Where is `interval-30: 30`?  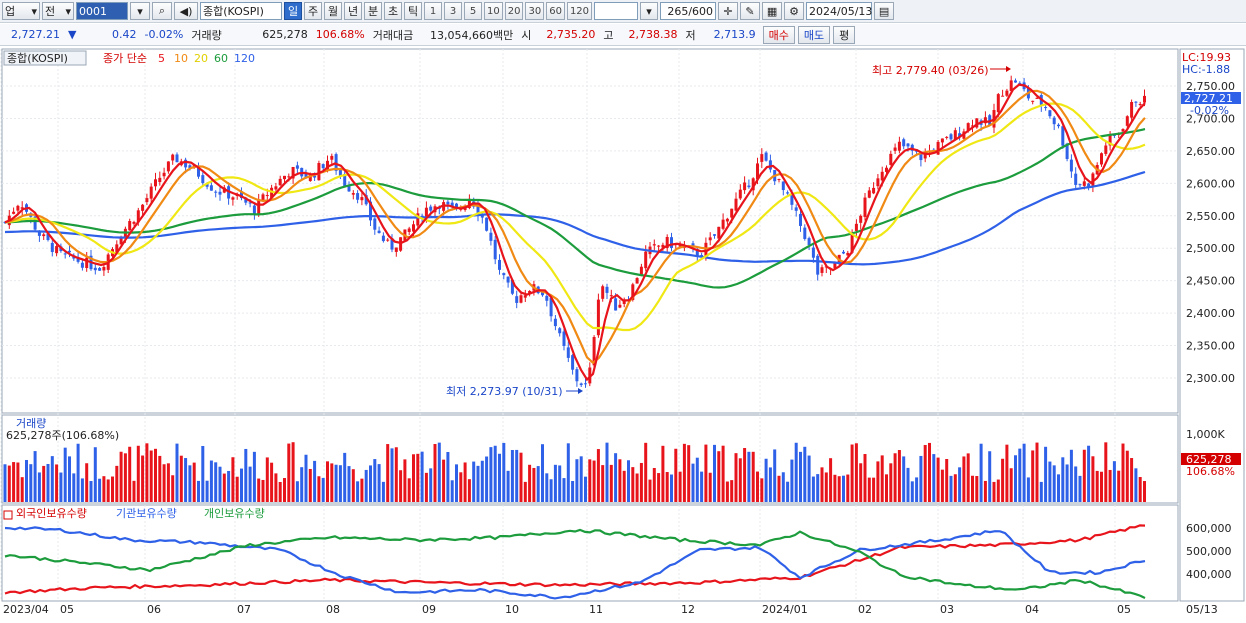
interval-30: 30 is located at coordinates (535, 11).